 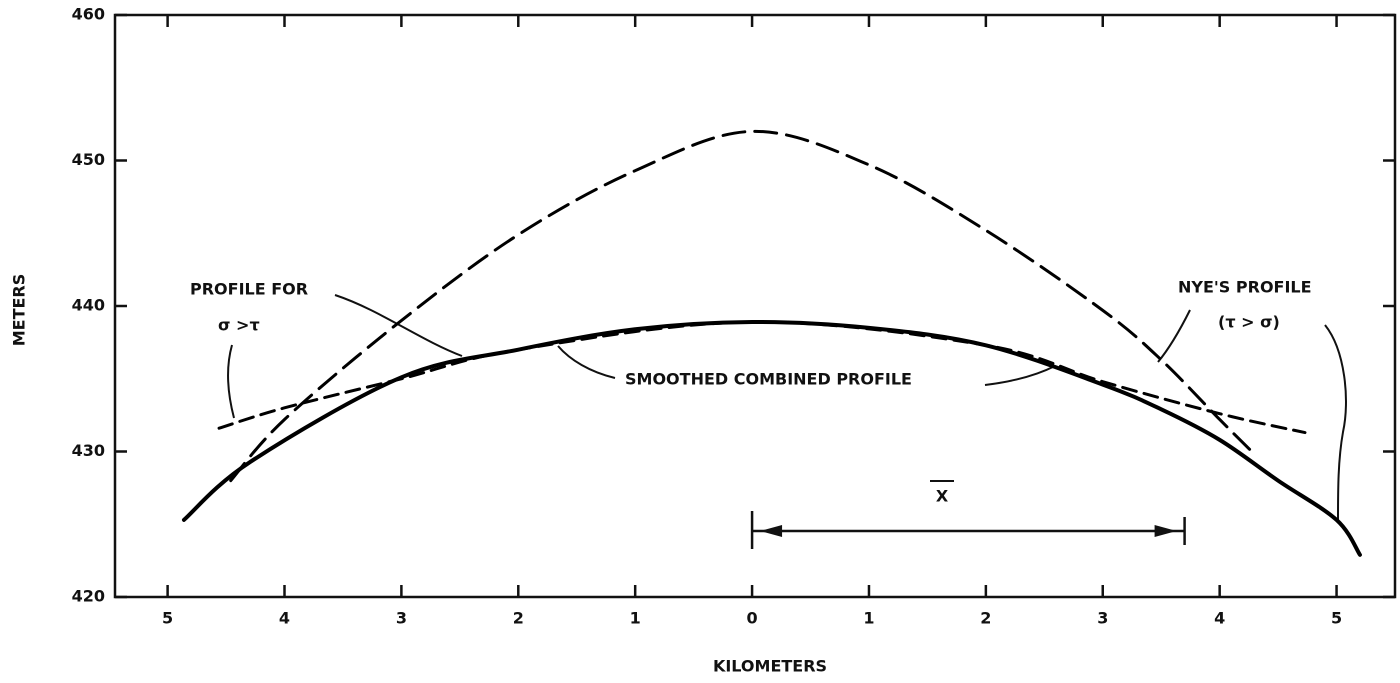 What do you see at coordinates (770, 666) in the screenshot?
I see `x-axis-label: KILOMETERS` at bounding box center [770, 666].